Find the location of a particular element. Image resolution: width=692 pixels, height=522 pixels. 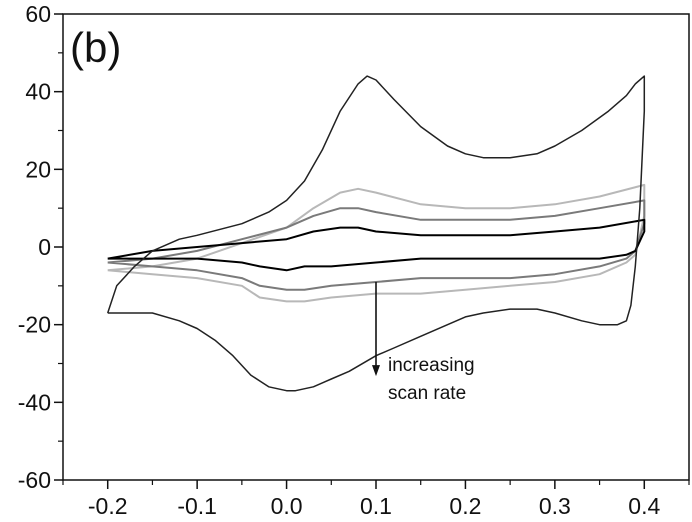

panel-label: (b) is located at coordinates (95, 47).